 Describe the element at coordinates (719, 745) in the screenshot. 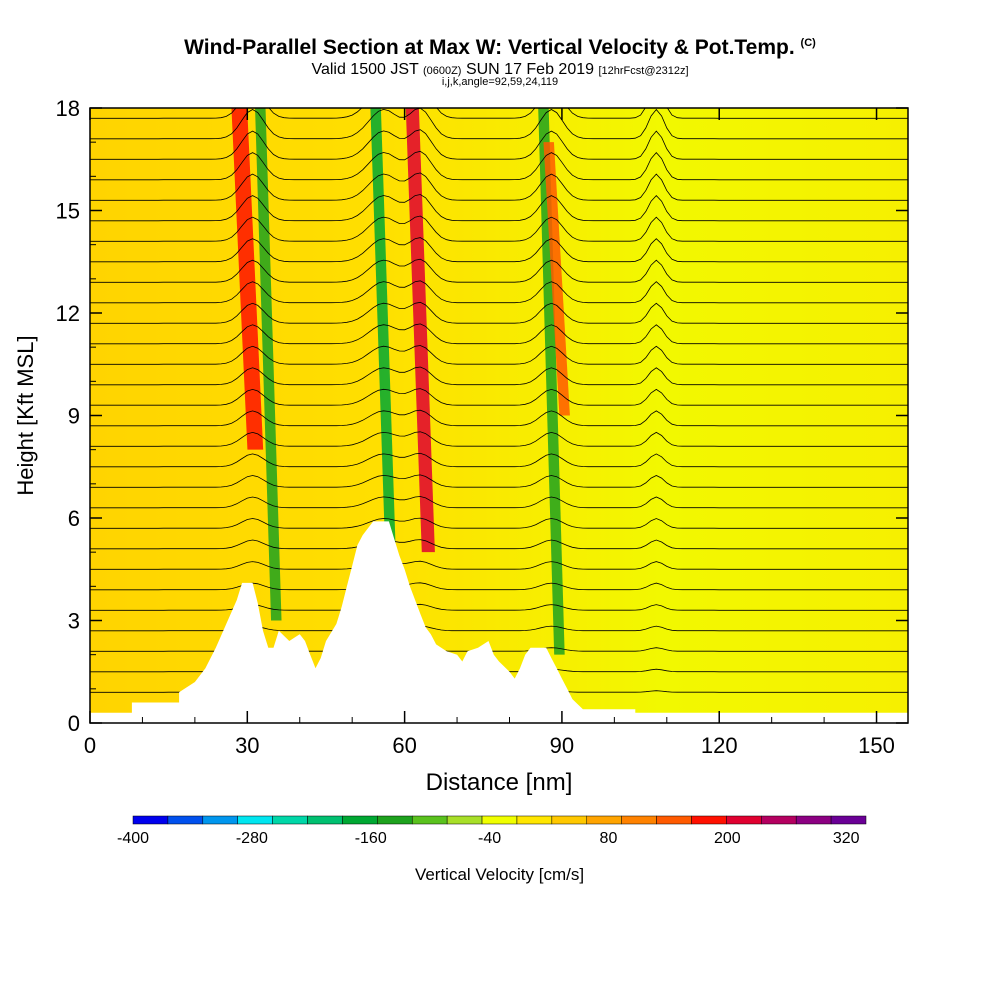

I see `x-tick-label: 120` at that location.